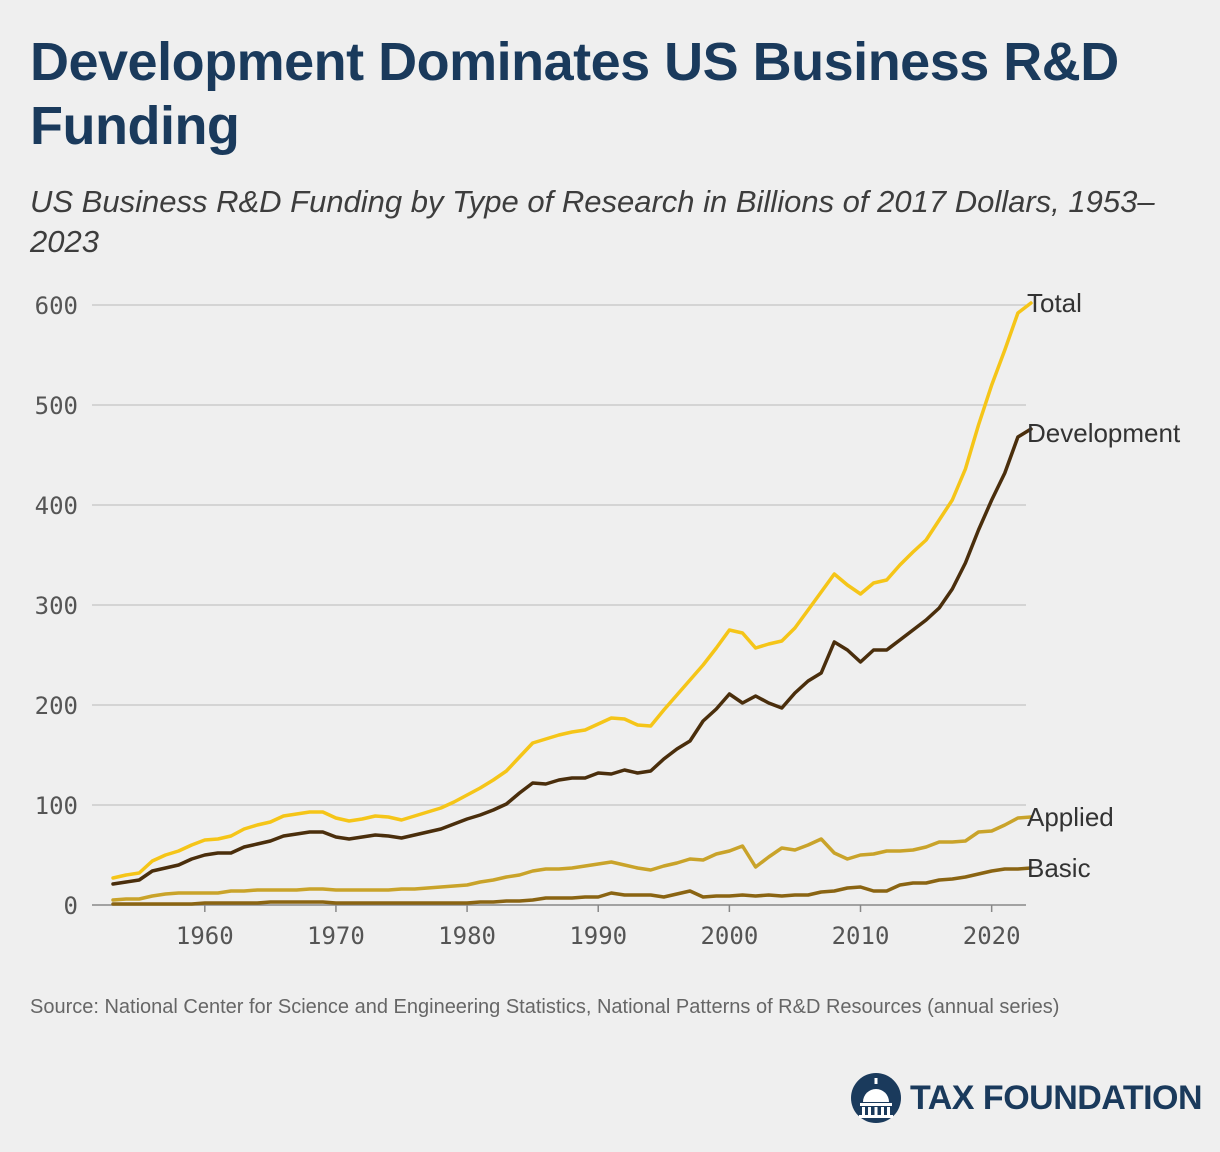 The height and width of the screenshot is (1152, 1220). I want to click on series-line-basic, so click(572, 886).